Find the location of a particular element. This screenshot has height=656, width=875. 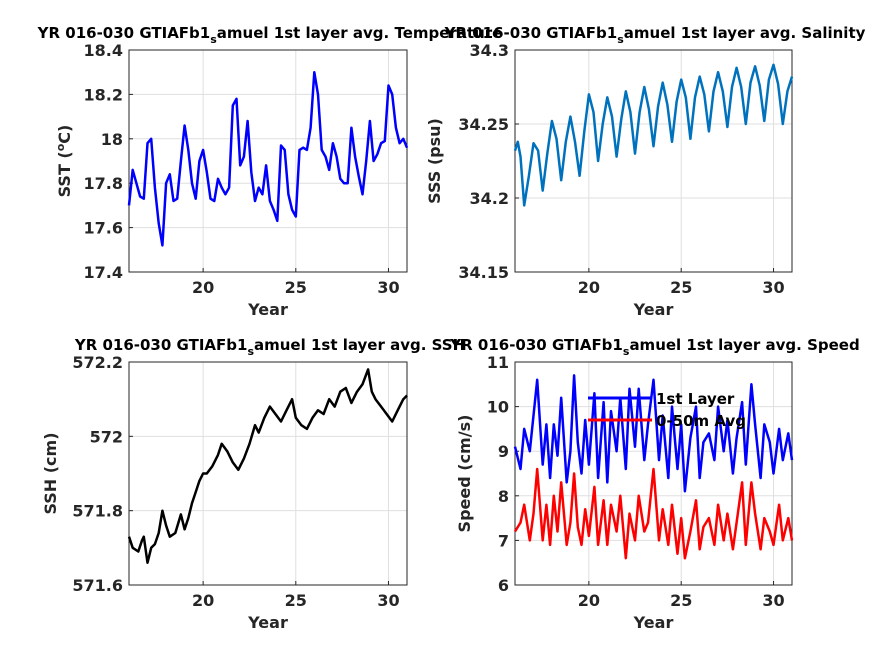

y-tick-label: 9 is located at coordinates (503, 451).